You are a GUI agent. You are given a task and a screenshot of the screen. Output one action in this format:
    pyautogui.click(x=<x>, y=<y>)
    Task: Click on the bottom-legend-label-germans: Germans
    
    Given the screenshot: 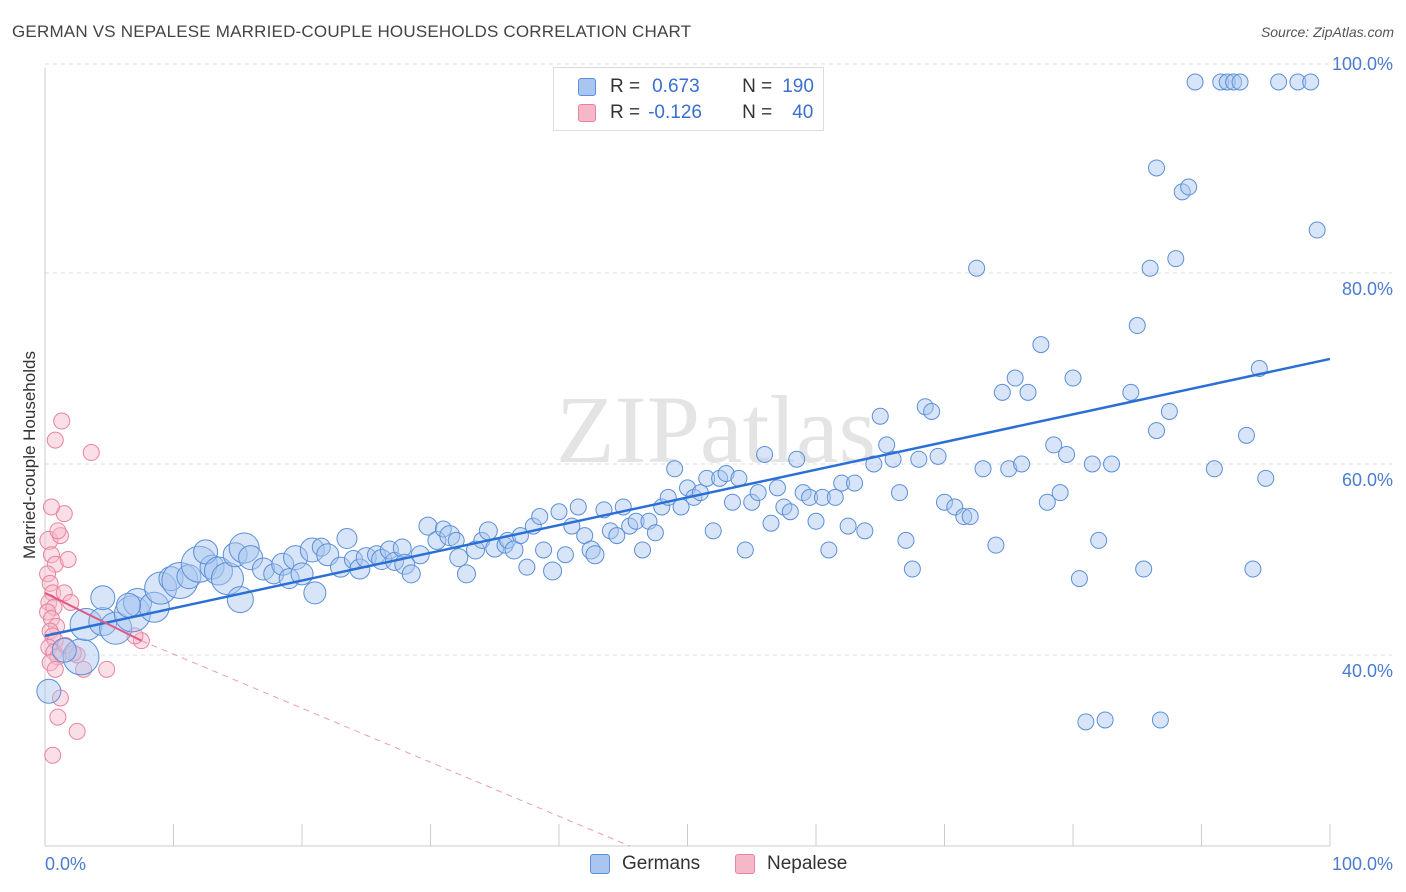 What is the action you would take?
    pyautogui.click(x=661, y=863)
    